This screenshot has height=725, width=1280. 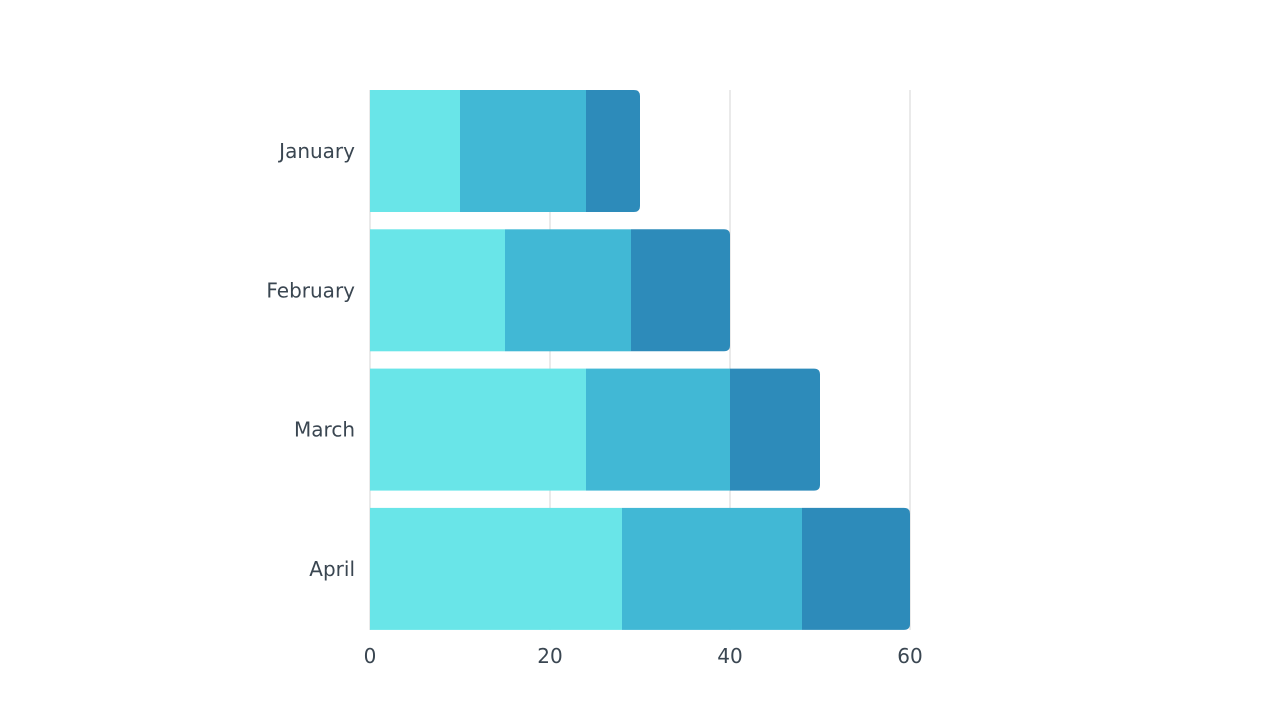 I want to click on category-label: January, so click(x=316, y=151).